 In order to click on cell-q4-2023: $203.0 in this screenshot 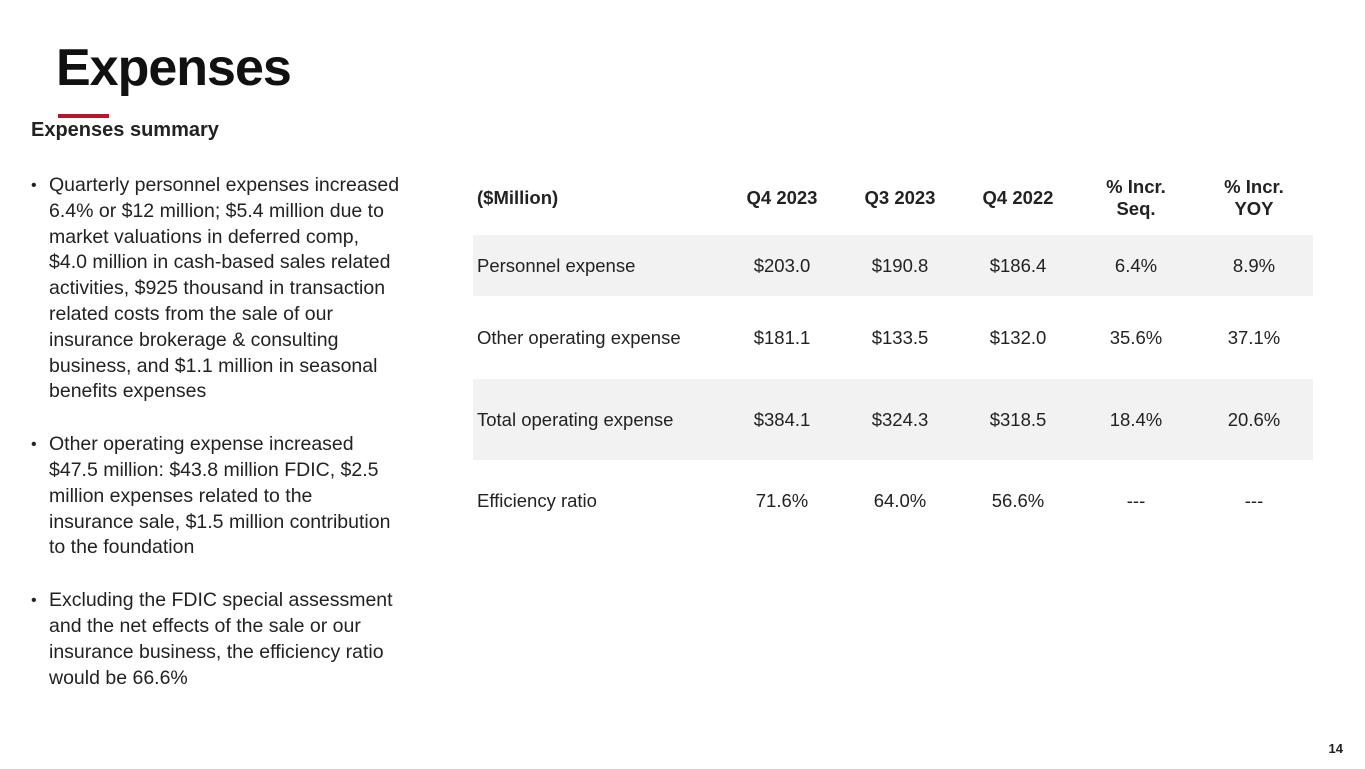, I will do `click(782, 265)`.